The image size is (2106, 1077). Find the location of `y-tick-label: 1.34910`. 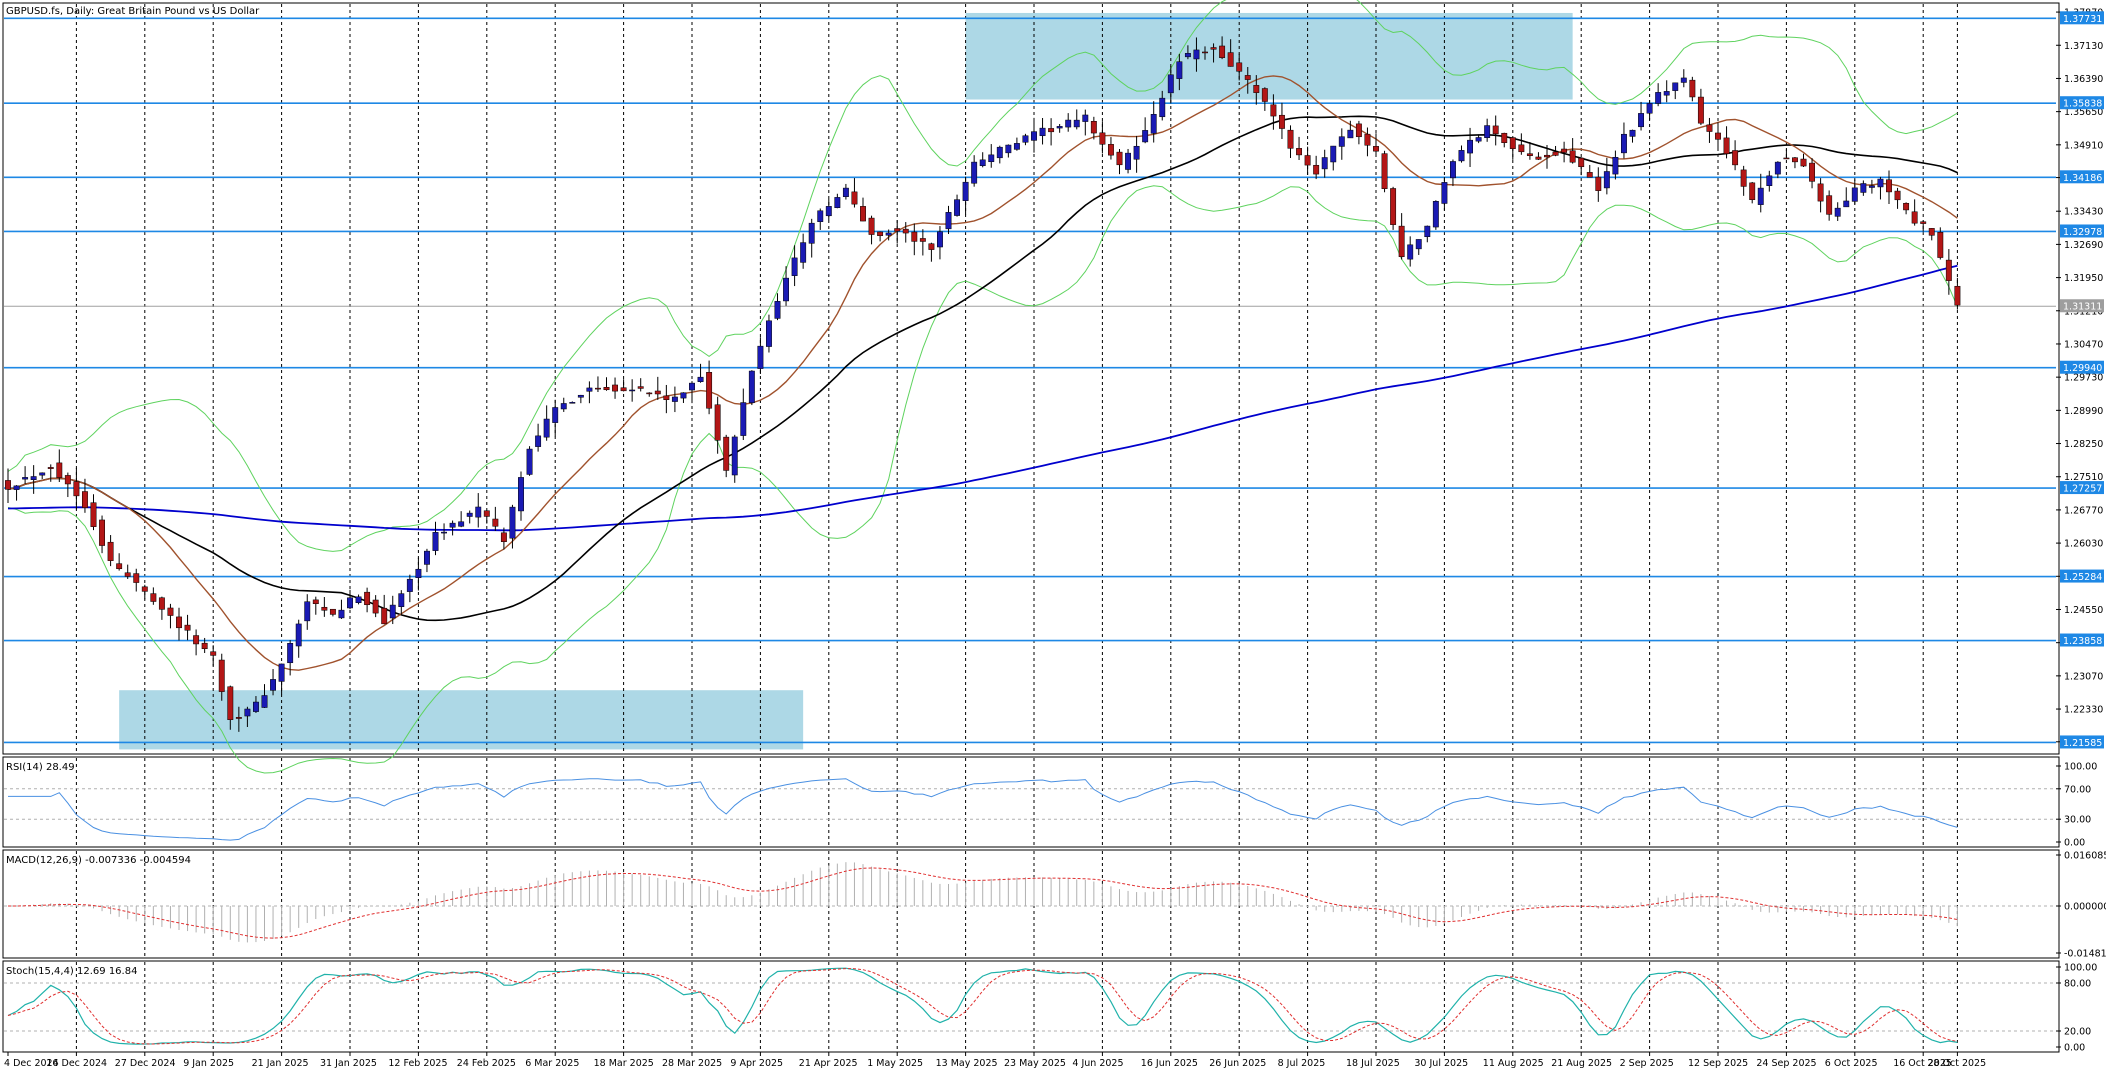

y-tick-label: 1.34910 is located at coordinates (2083, 145).